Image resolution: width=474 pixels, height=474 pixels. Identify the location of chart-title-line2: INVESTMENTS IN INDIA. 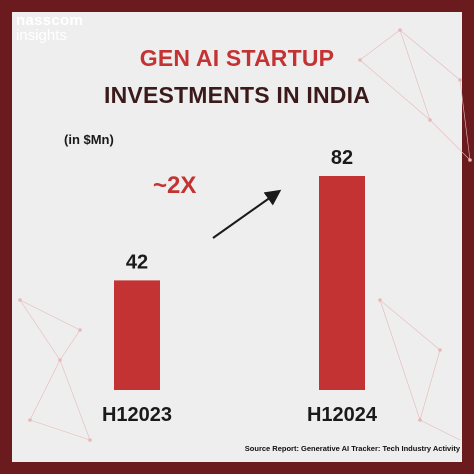
(237, 95).